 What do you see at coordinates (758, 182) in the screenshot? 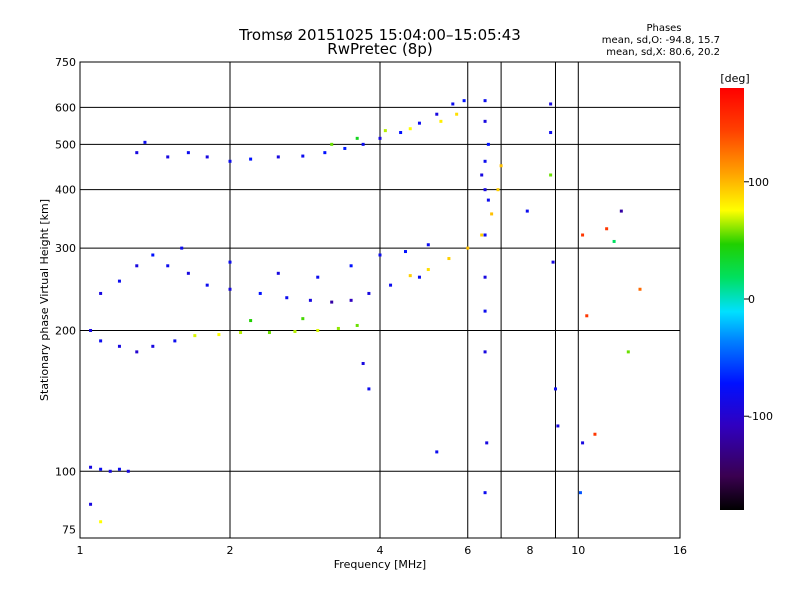
I see `colorbar-tick-label: 100` at bounding box center [758, 182].